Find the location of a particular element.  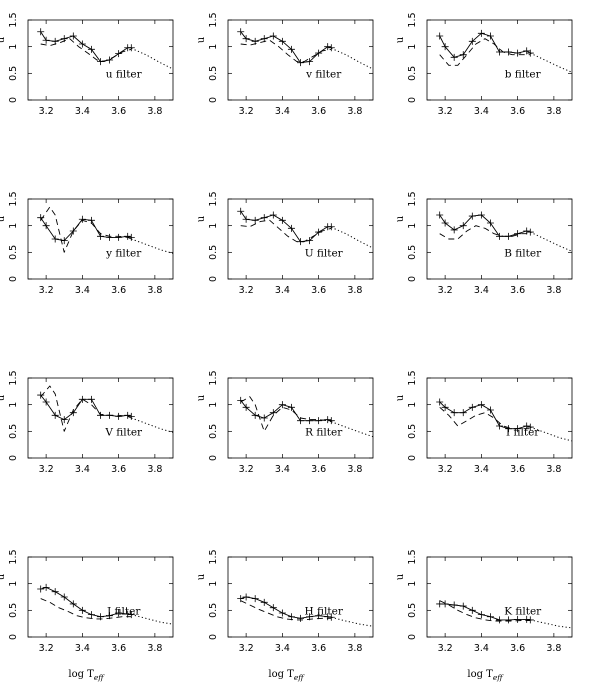

filter-label: u filter is located at coordinates (124, 75).